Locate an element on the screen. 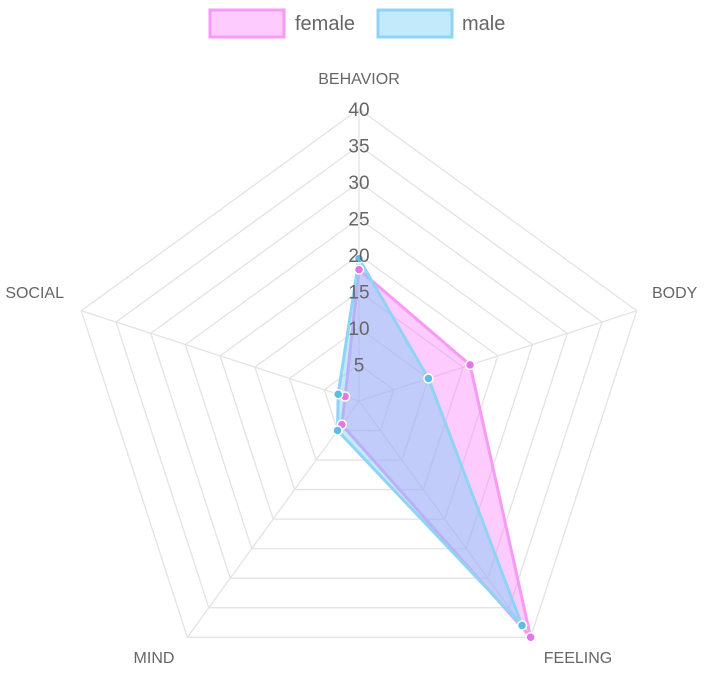 This screenshot has height=675, width=721. tick-label: 20 is located at coordinates (358, 256).